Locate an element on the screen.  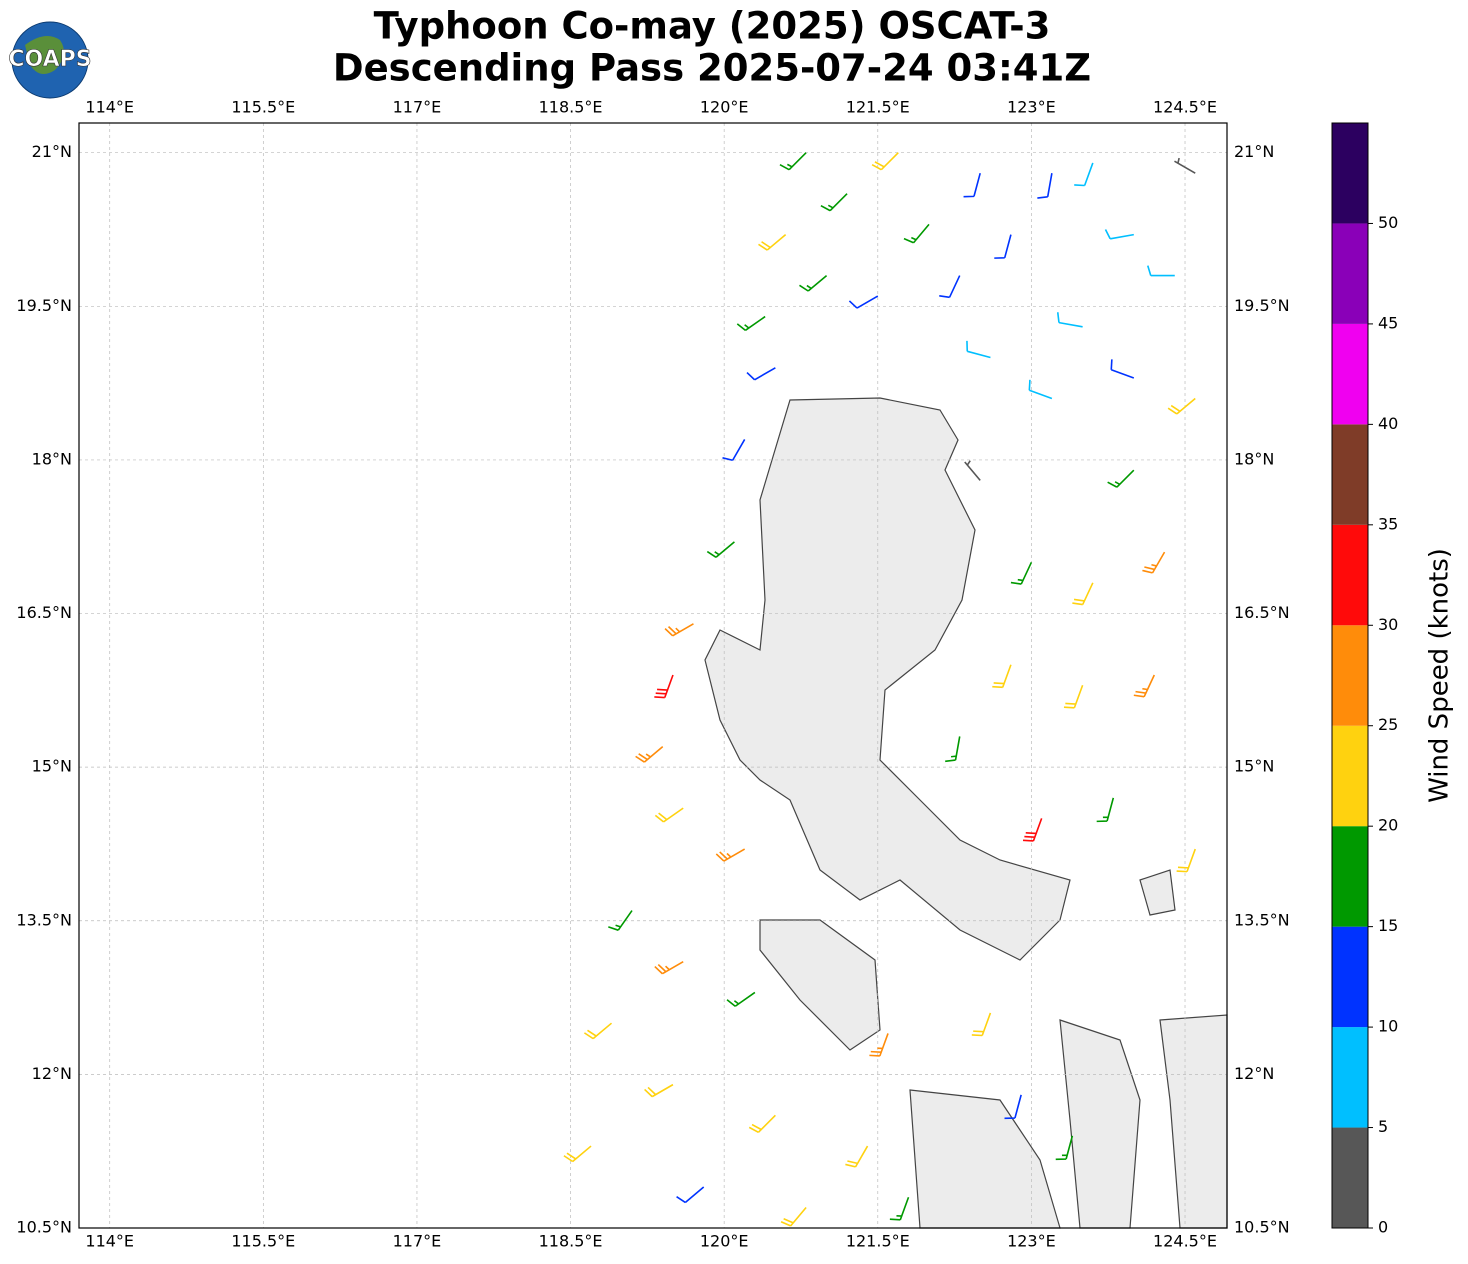
colorbar-label: Wind Speed (knots) is located at coordinates (1440, 675).